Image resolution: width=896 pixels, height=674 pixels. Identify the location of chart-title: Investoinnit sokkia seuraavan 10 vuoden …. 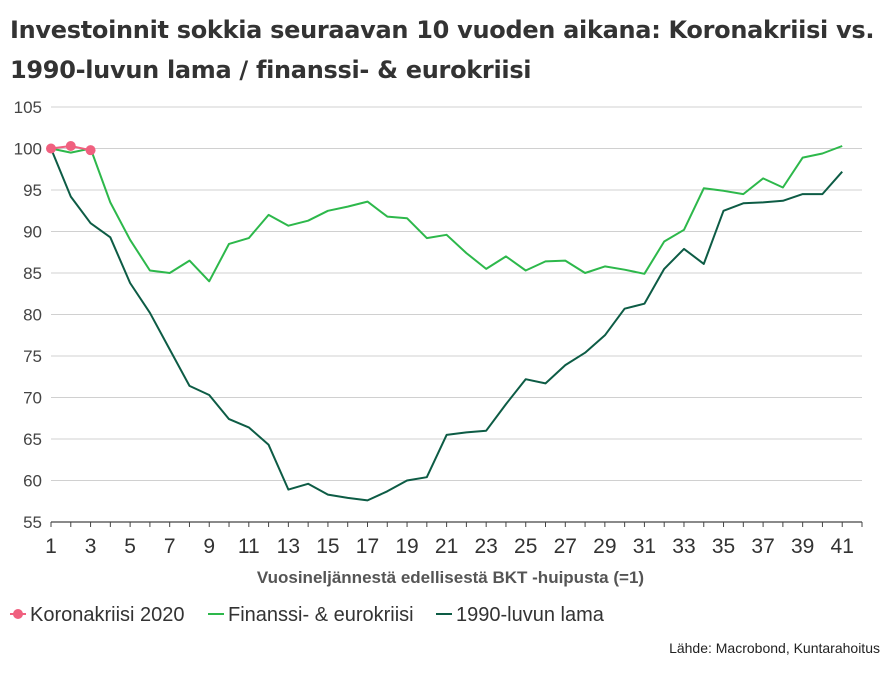
(442, 50).